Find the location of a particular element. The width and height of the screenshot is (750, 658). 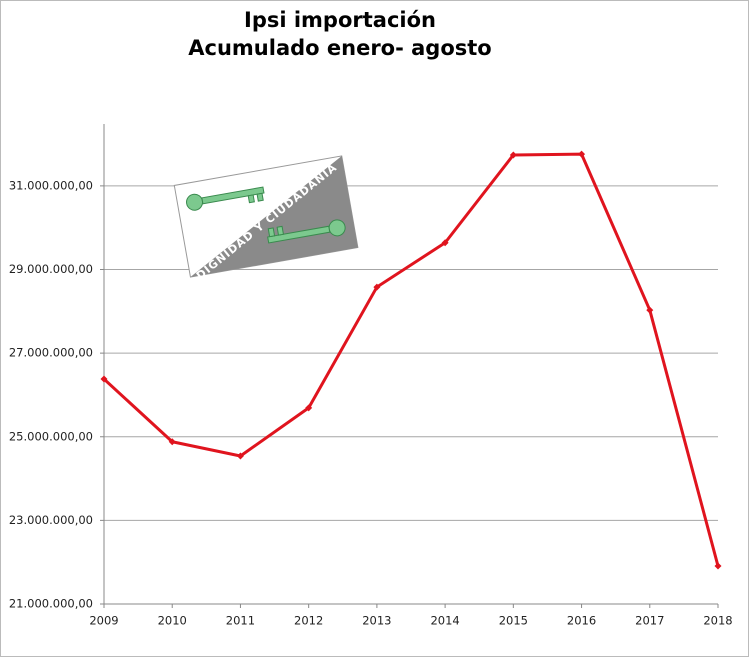

watermark-shade is located at coordinates (274, 216).